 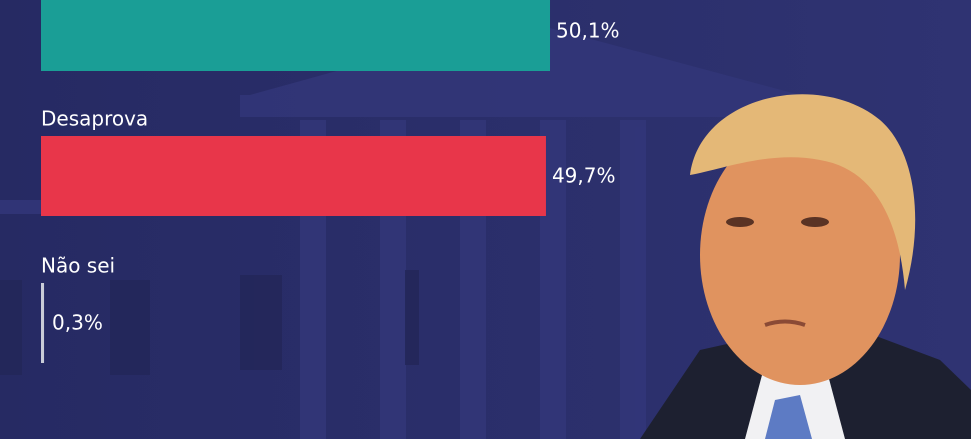 What do you see at coordinates (94, 119) in the screenshot?
I see `category-label: Desaprova` at bounding box center [94, 119].